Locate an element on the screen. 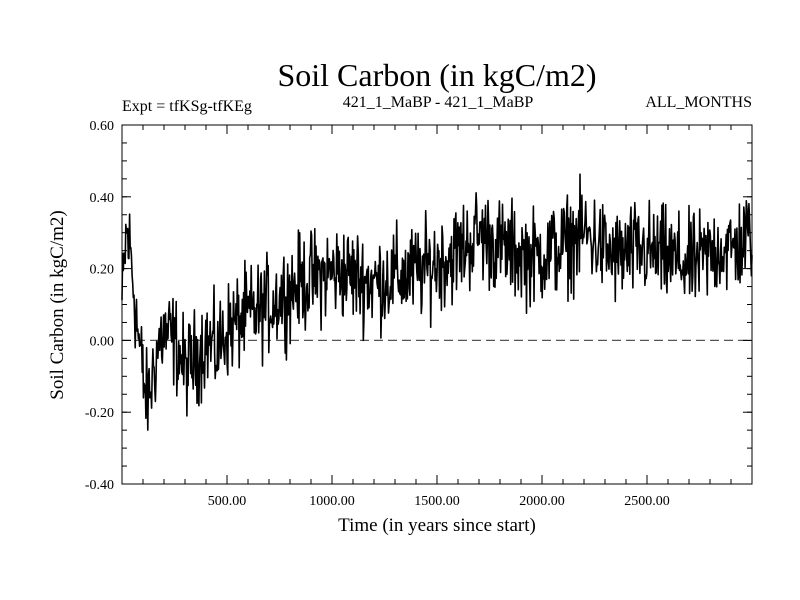  x-tick-label: 2500.00 is located at coordinates (647, 501).